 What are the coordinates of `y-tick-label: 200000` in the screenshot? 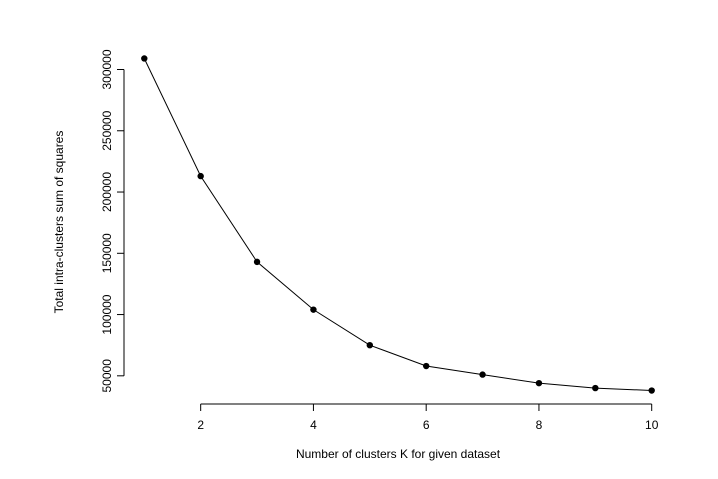 It's located at (107, 192).